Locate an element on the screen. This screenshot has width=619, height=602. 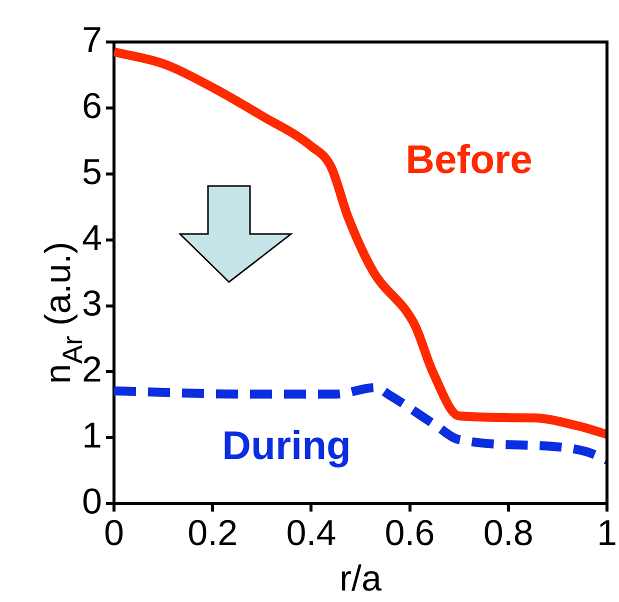
series-label: During is located at coordinates (286, 446).